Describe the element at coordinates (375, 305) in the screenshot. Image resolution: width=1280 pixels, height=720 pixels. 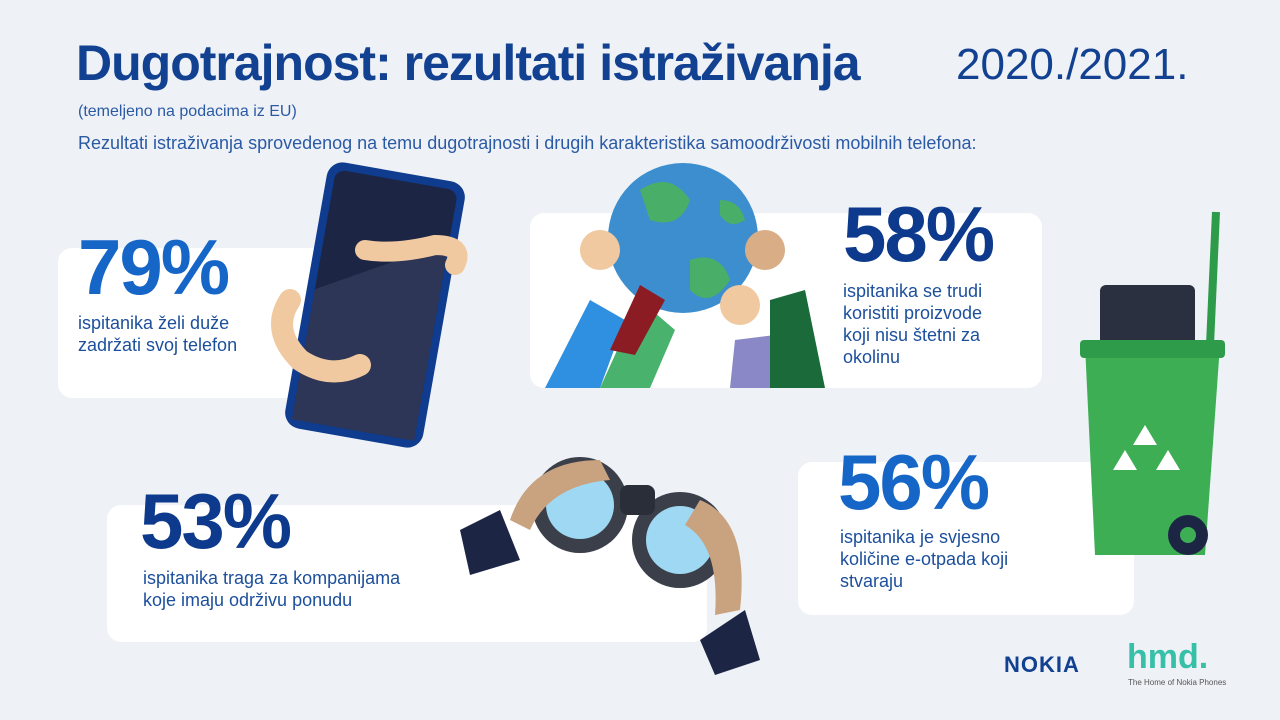
I see `phone-illustration` at that location.